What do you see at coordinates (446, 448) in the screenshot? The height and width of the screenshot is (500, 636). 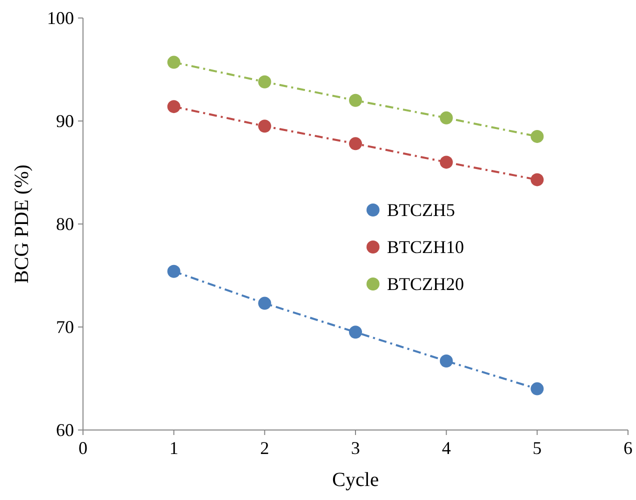 I see `x-tick-label: 4` at bounding box center [446, 448].